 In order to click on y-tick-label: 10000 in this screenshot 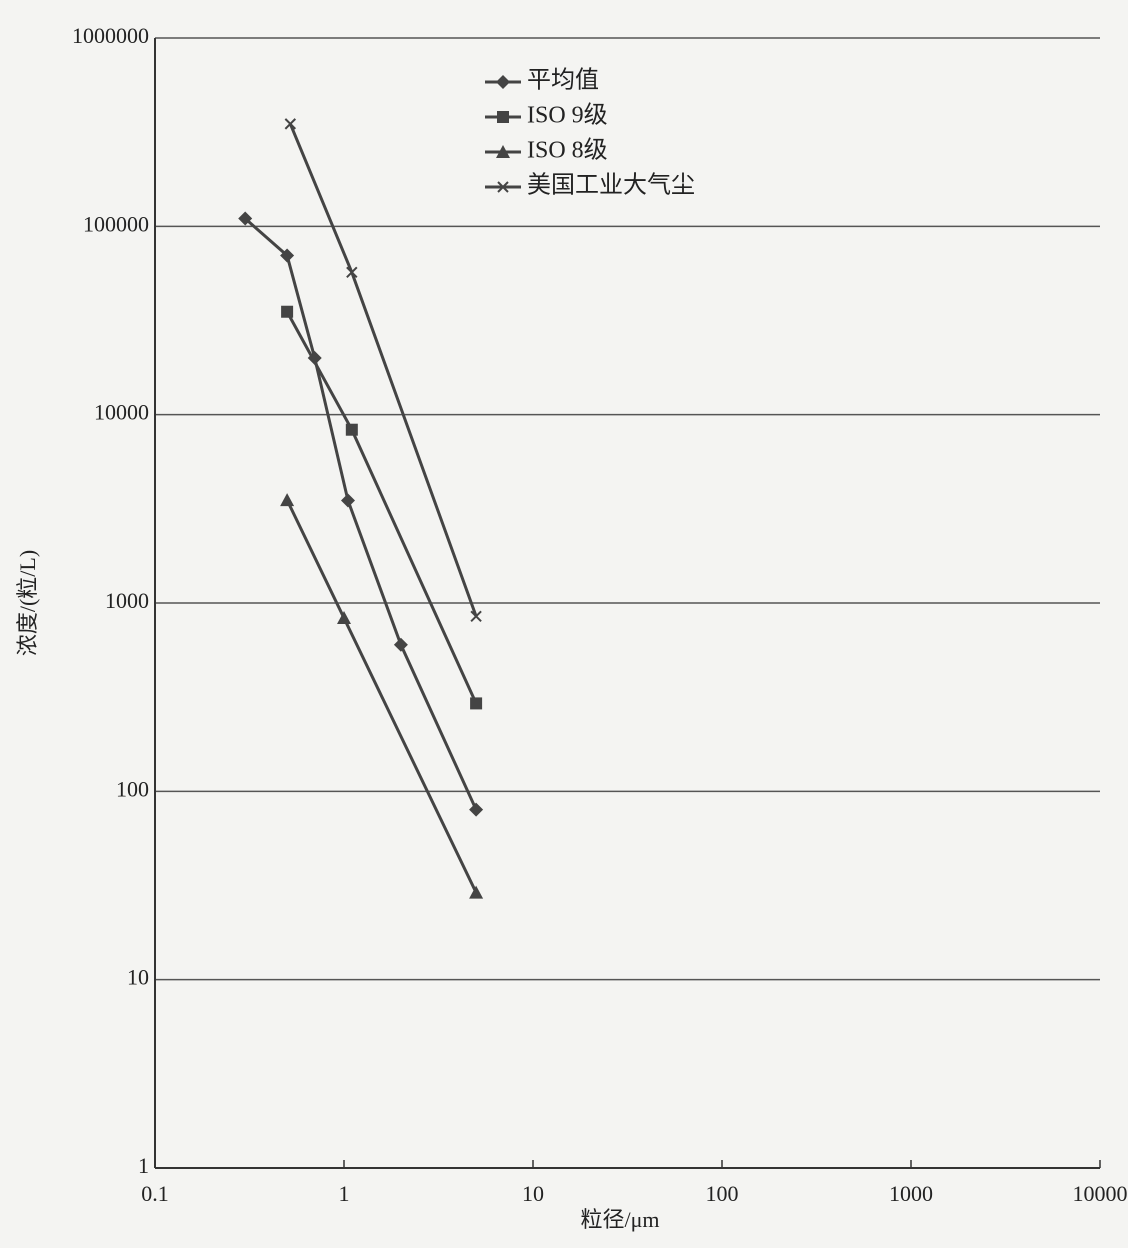, I will do `click(121, 412)`.